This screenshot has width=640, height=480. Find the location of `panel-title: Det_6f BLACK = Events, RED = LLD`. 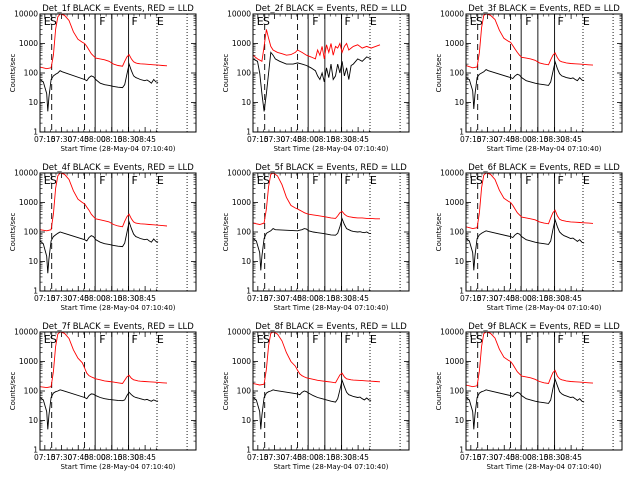

panel-title: Det_6f BLACK = Events, RED = LLD is located at coordinates (544, 168).